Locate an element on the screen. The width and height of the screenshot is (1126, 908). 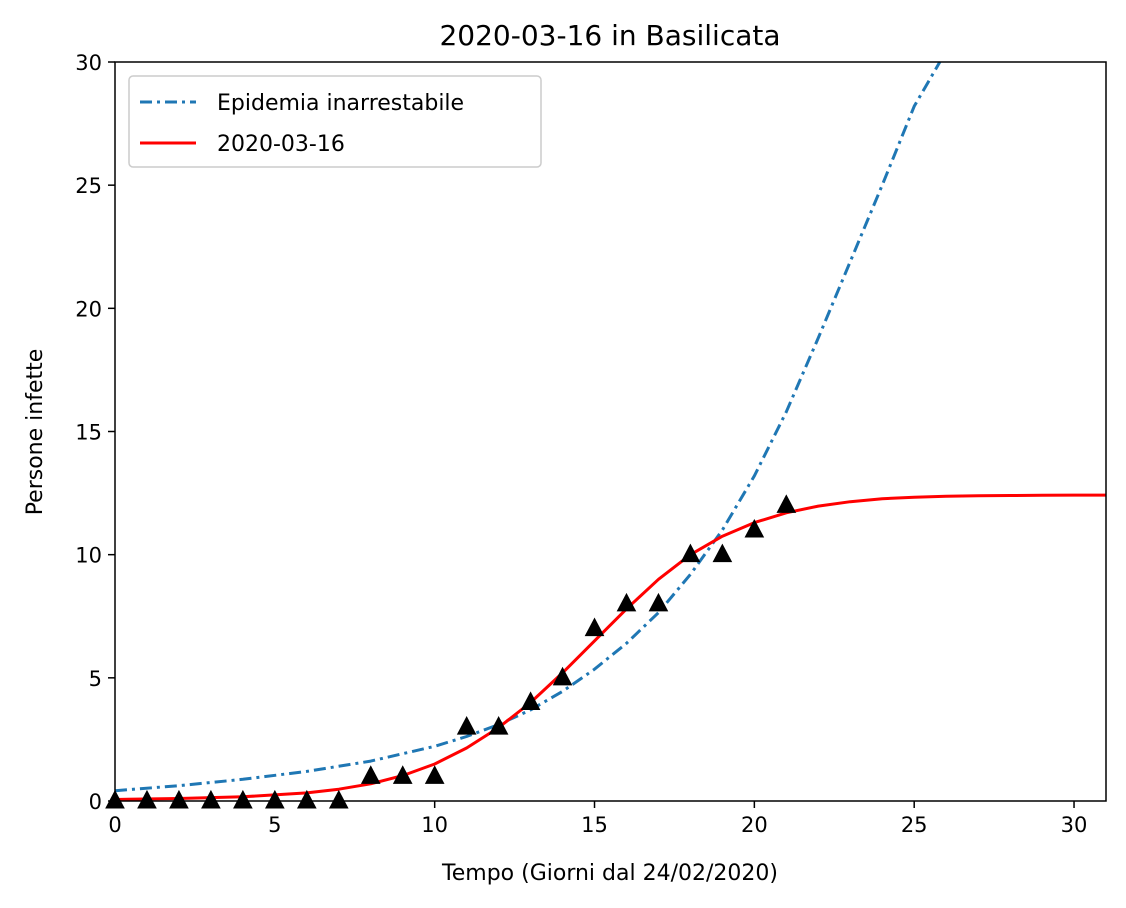
x-tick-label: 25 is located at coordinates (914, 825).